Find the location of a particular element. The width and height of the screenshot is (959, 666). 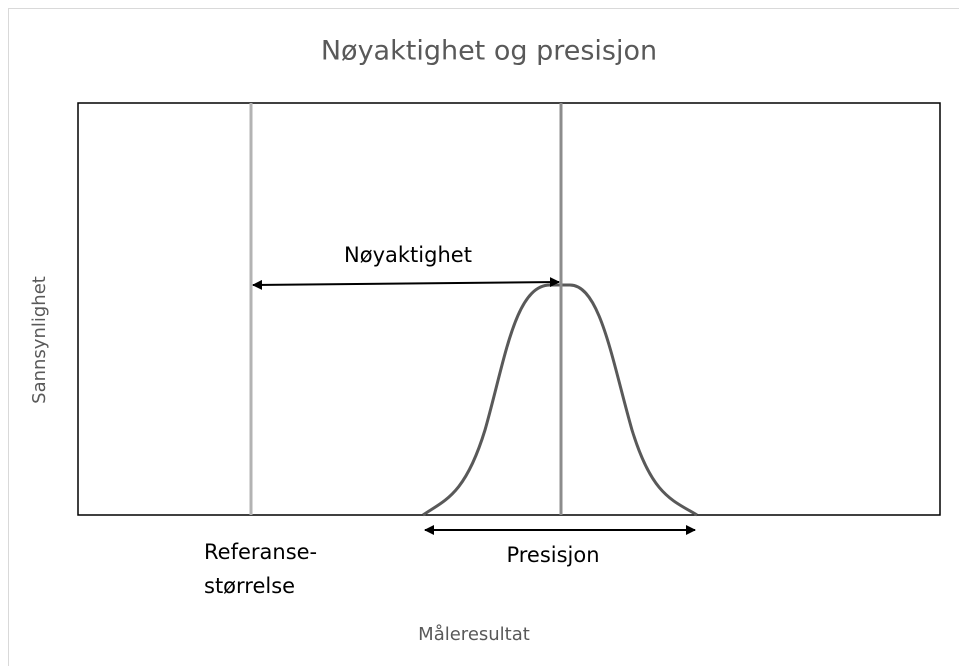

precision-label: Presisjon is located at coordinates (552, 555).